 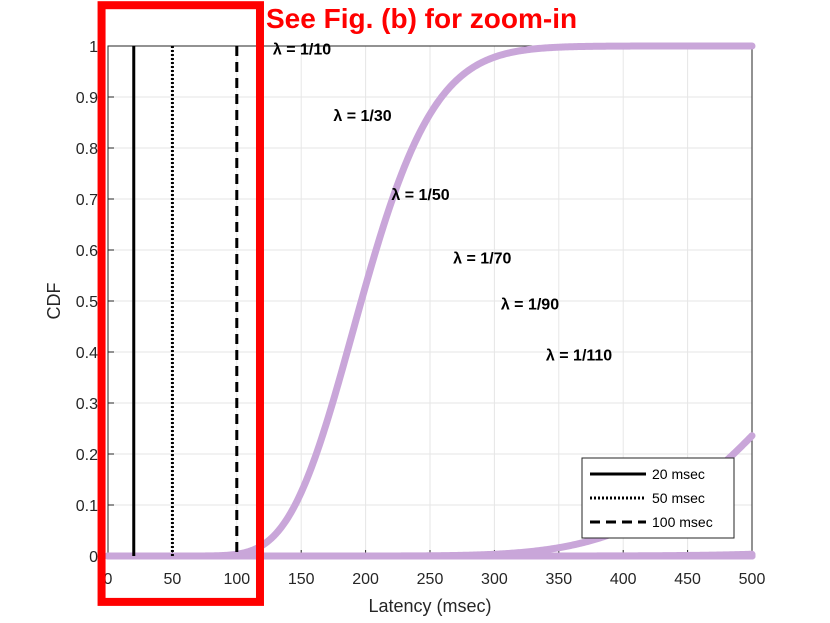 I want to click on y-tick-label: 0, so click(x=93, y=557).